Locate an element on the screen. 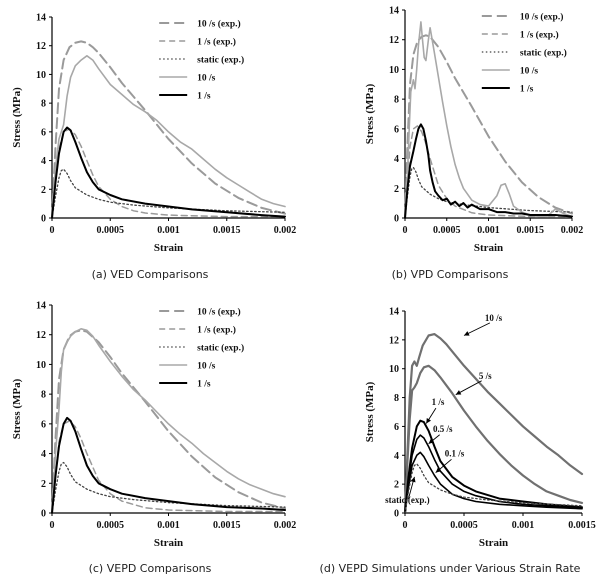  annotation-label: 5 /s is located at coordinates (485, 376).